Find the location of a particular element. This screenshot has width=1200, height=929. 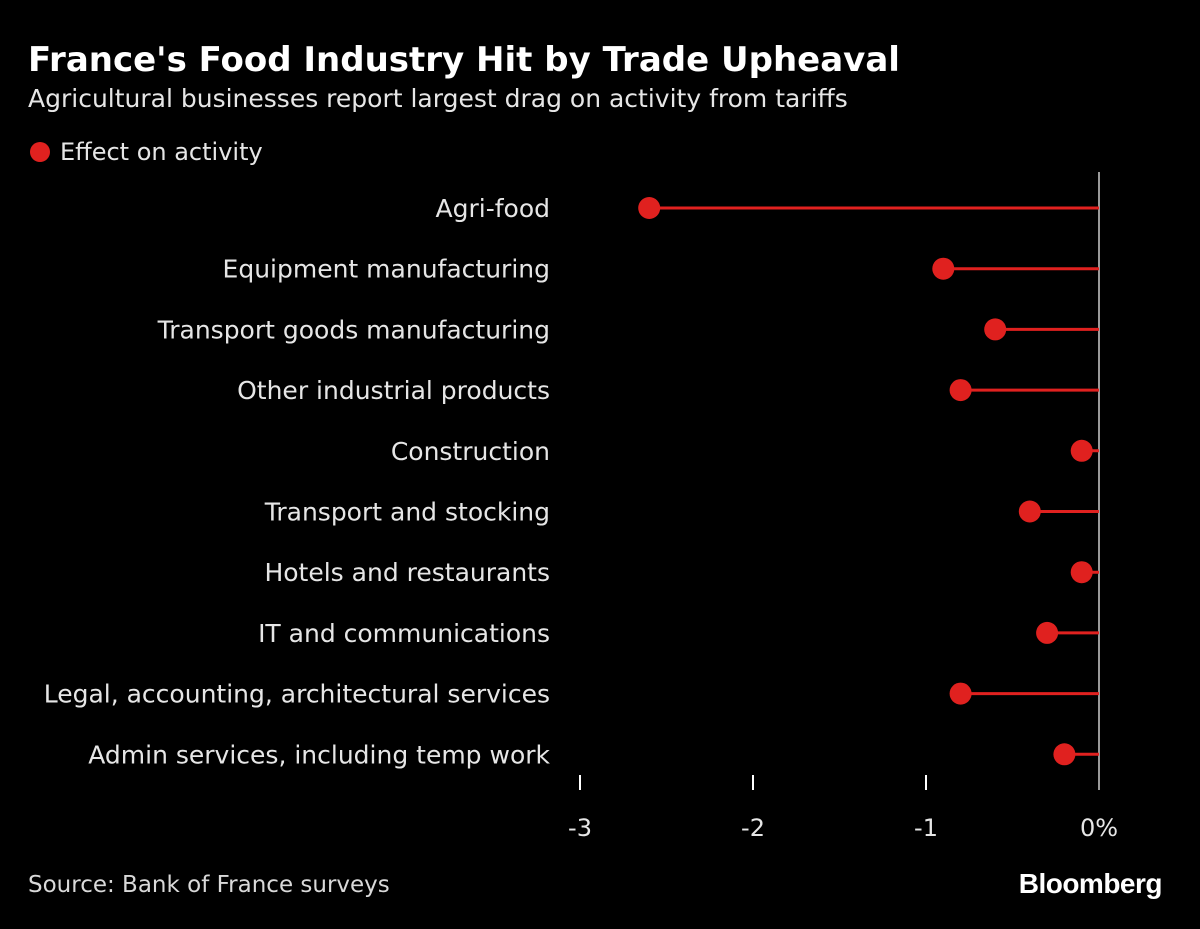

category-label: Transport and stocking is located at coordinates (407, 512).